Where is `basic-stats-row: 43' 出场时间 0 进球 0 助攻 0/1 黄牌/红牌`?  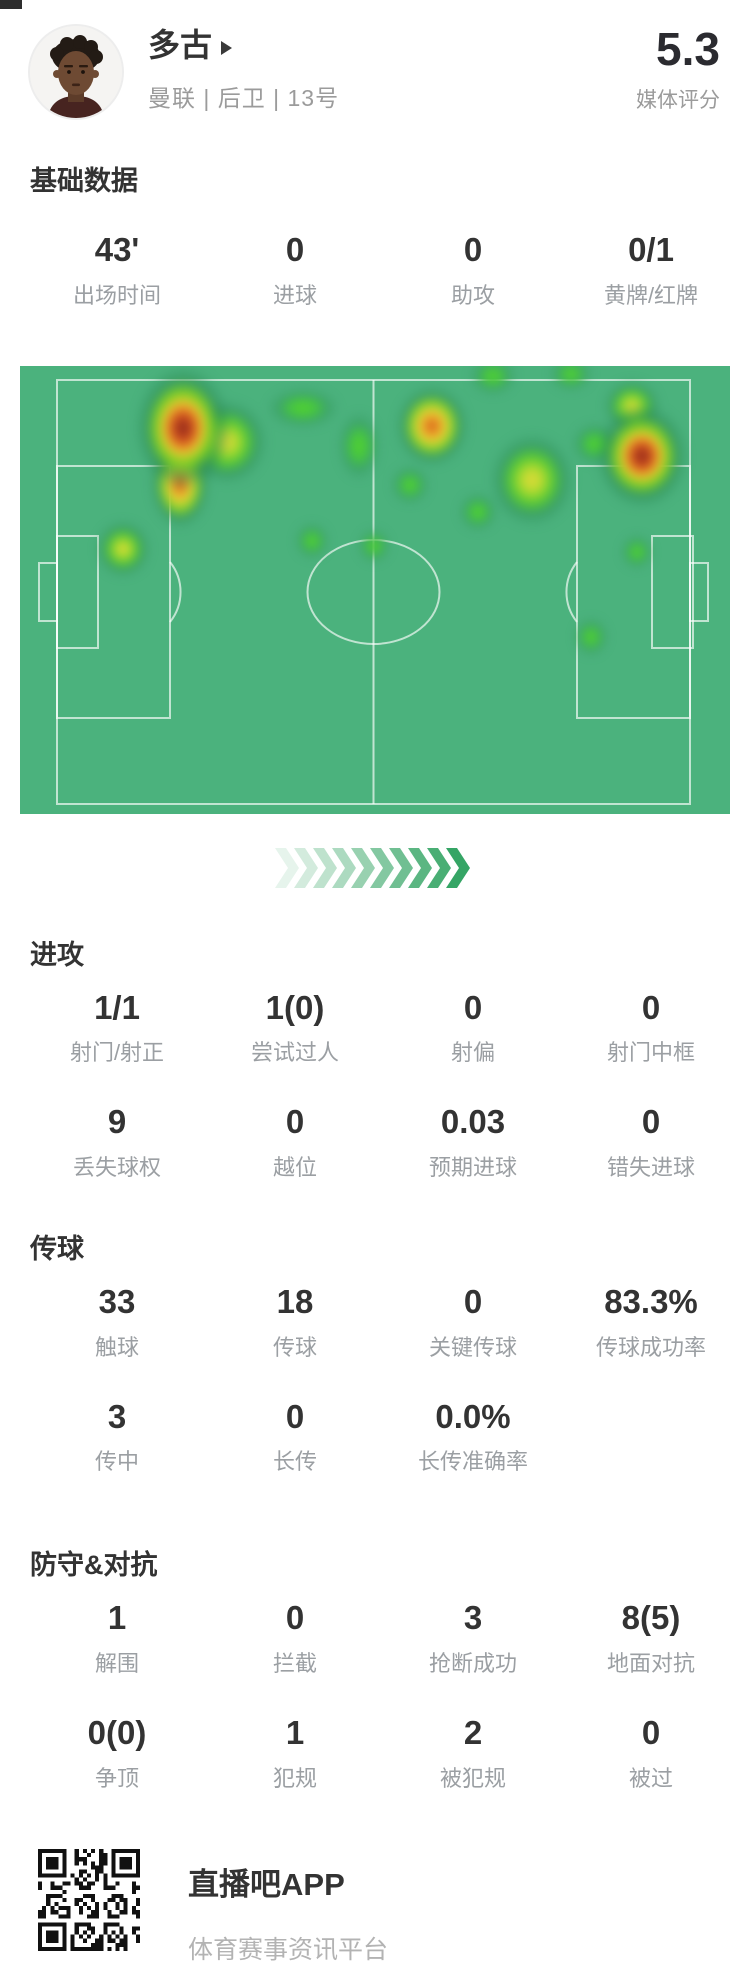
basic-stats-row: 43' 出场时间 0 进球 0 助攻 0/1 黄牌/红牌 is located at coordinates (375, 270).